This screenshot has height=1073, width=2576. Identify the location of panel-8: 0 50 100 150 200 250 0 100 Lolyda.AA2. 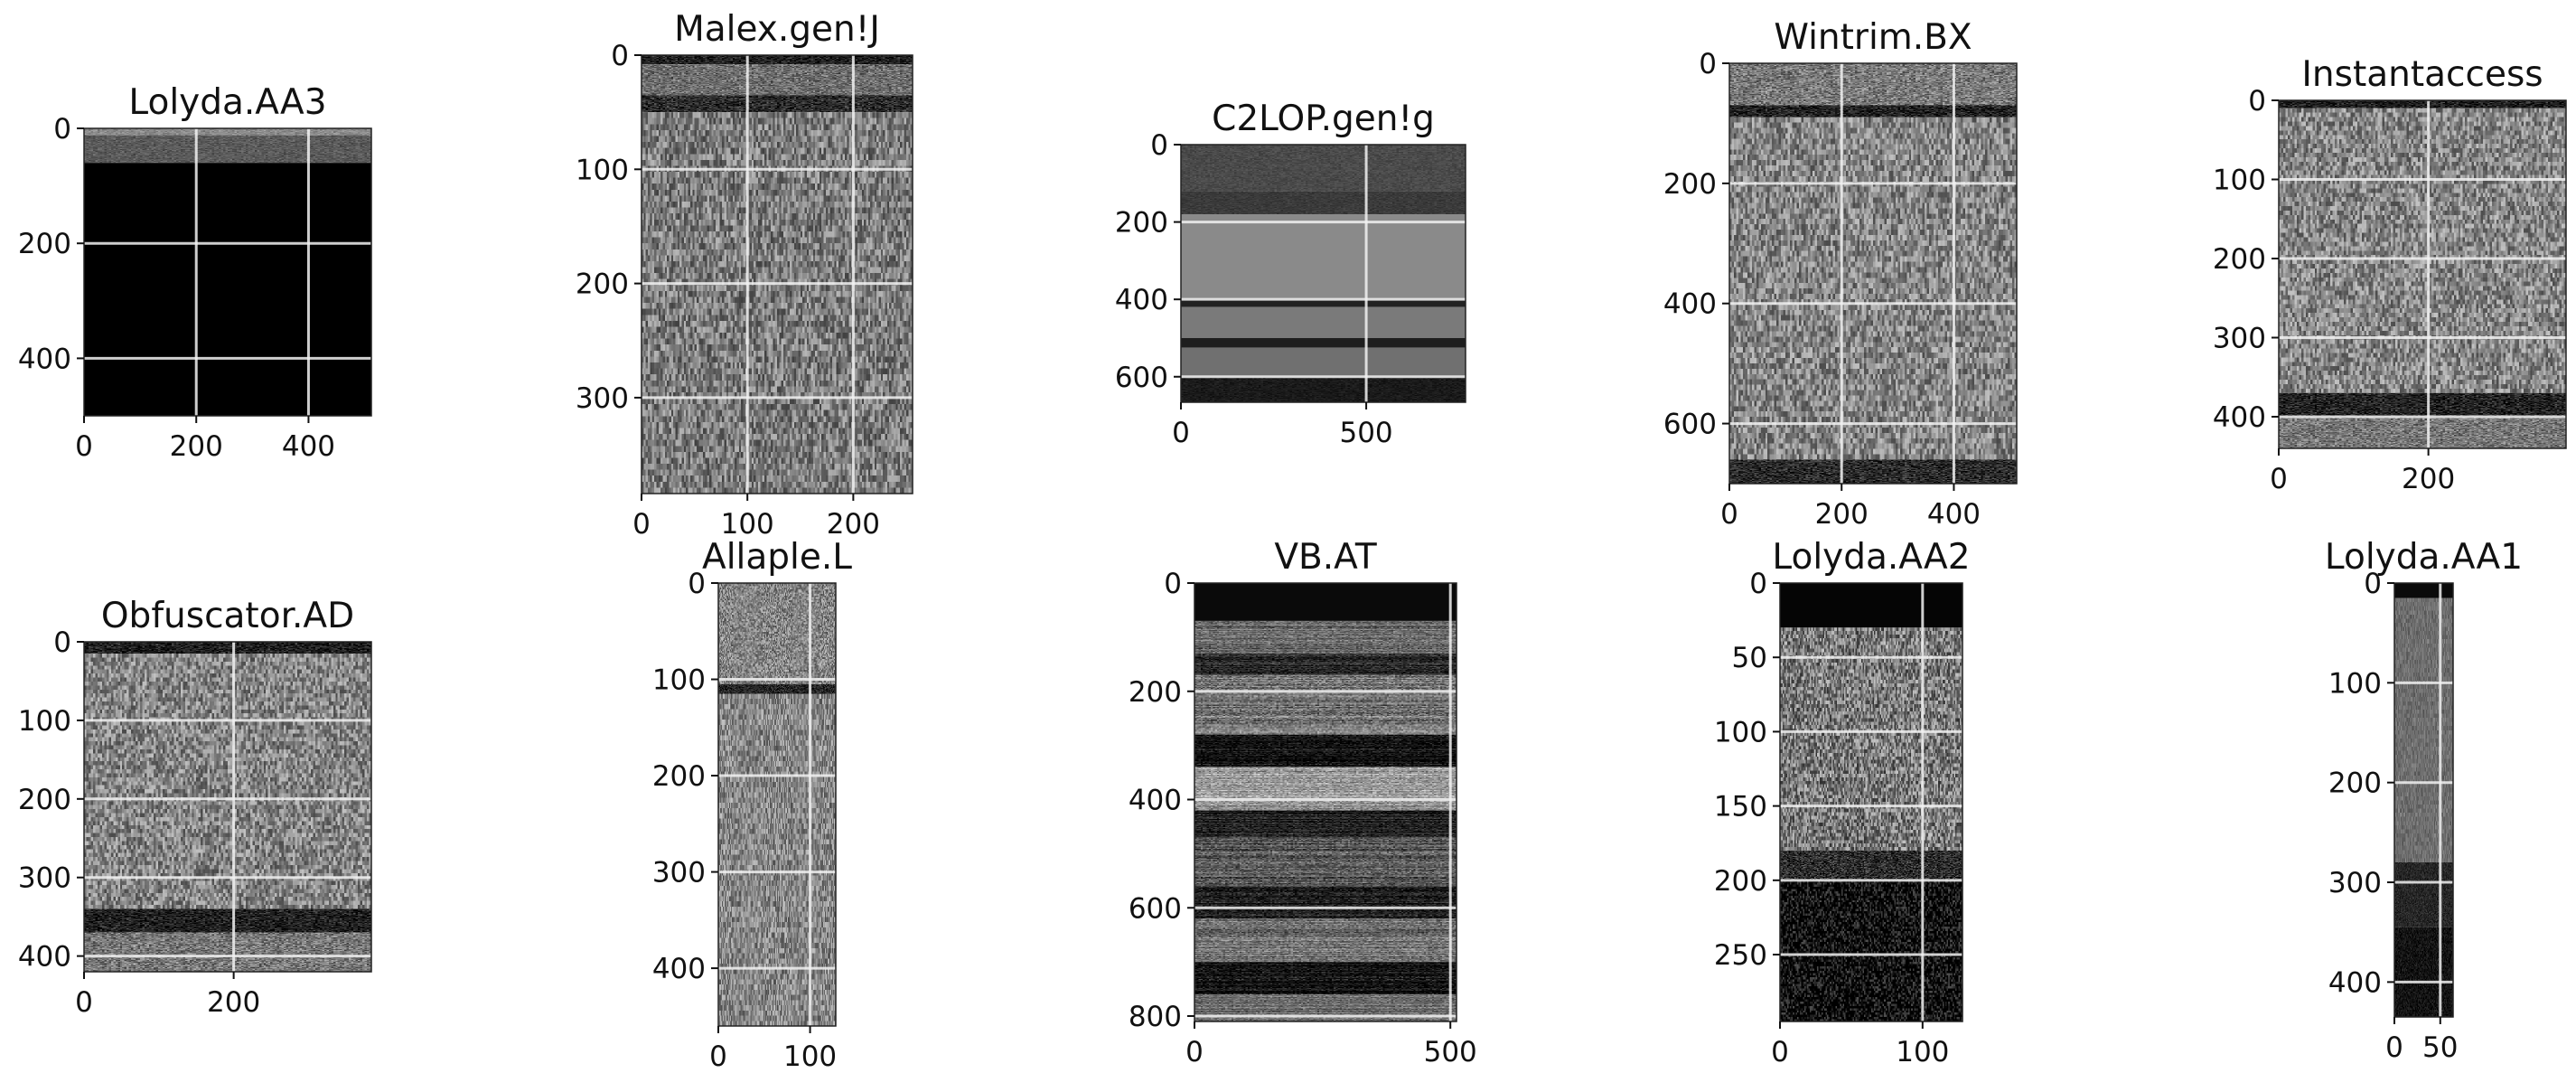
(1842, 802).